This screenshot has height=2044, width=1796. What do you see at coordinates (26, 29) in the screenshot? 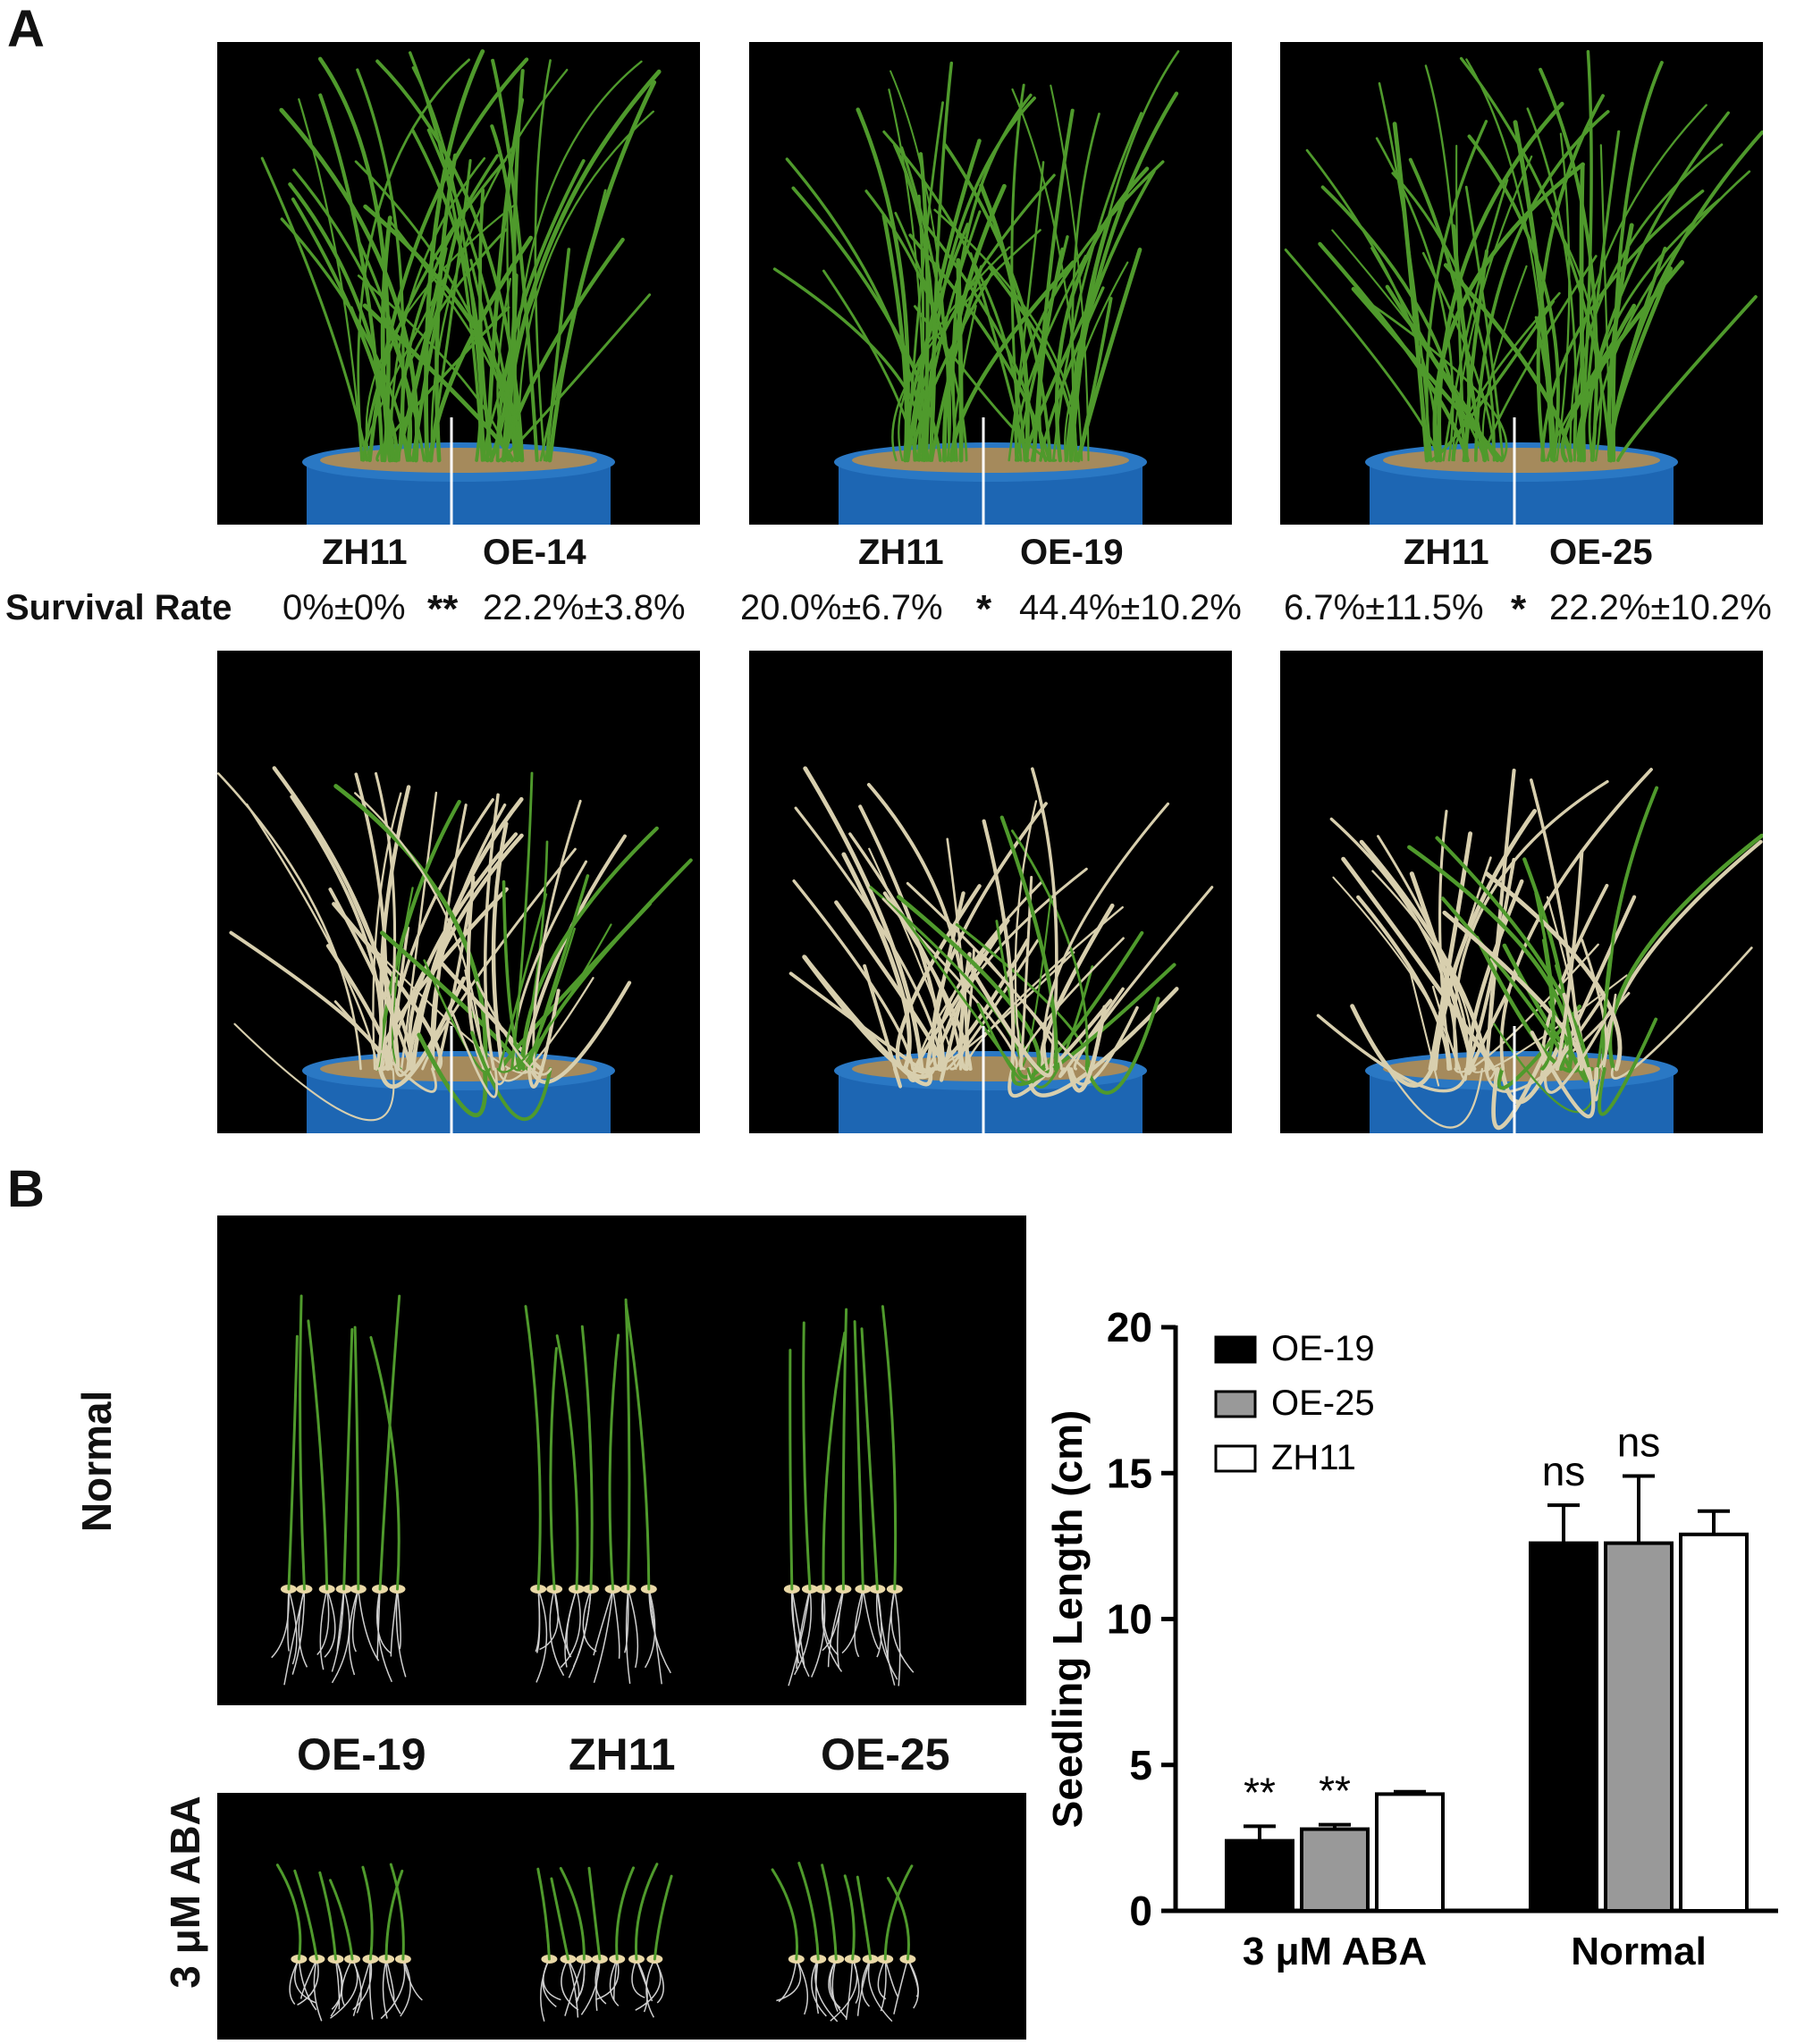
I see `panel-a-letter: A` at bounding box center [26, 29].